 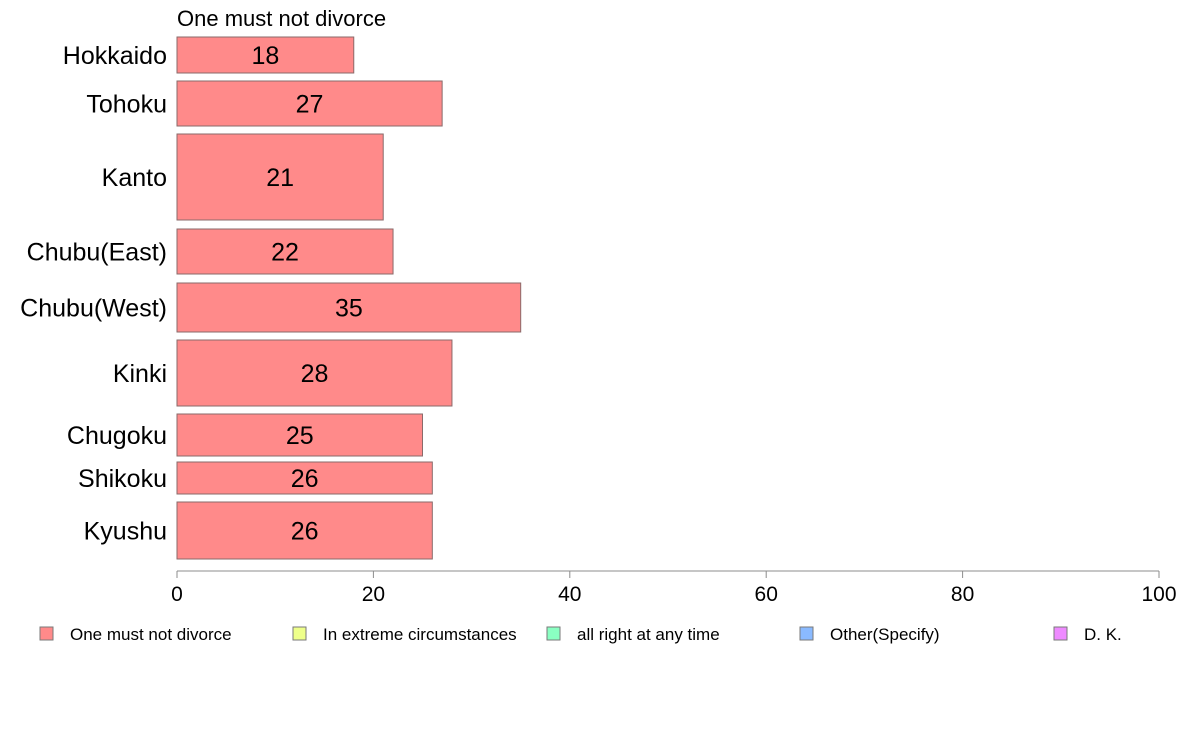 I want to click on bar-value-label: 27, so click(x=310, y=105).